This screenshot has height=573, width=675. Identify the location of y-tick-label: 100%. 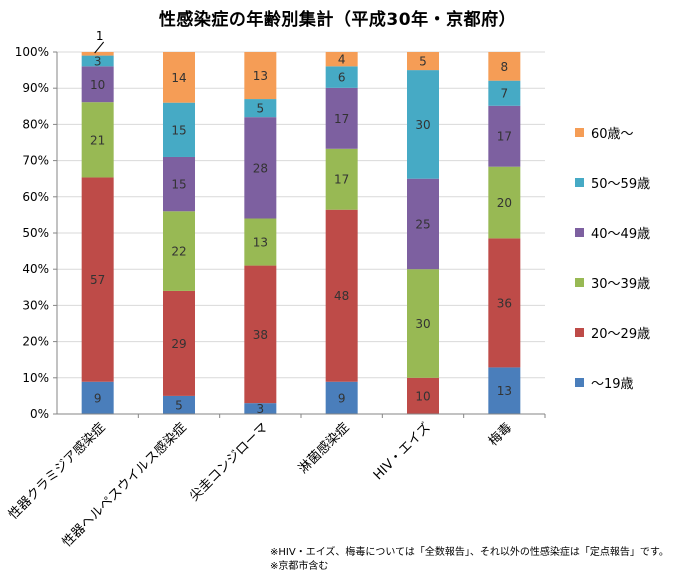
(32, 52).